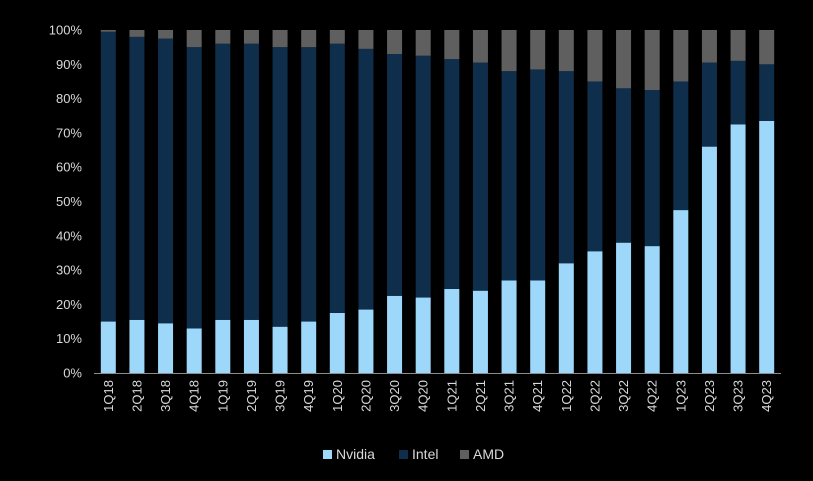  Describe the element at coordinates (452, 330) in the screenshot. I see `bar-nvidia-1q21` at that location.